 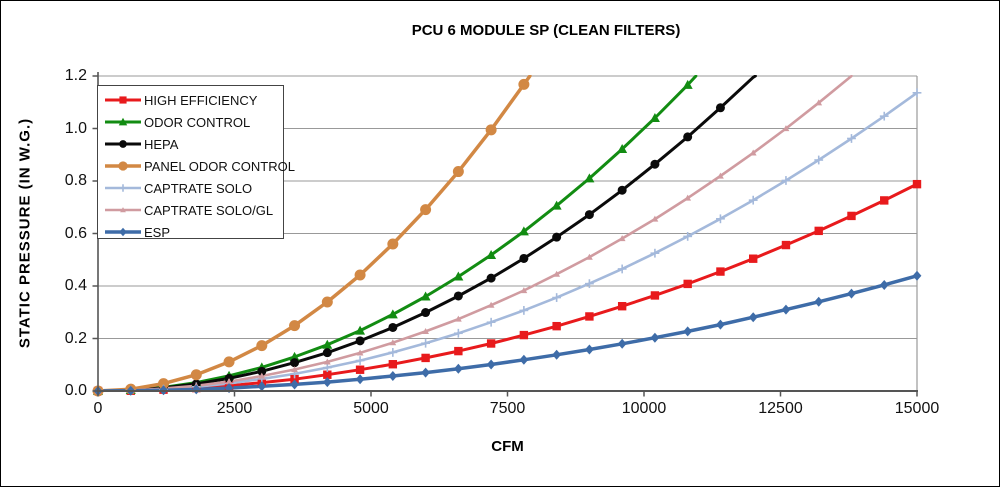 I want to click on legend-label: CAPTRATE SOLO/GL, so click(x=209, y=210).